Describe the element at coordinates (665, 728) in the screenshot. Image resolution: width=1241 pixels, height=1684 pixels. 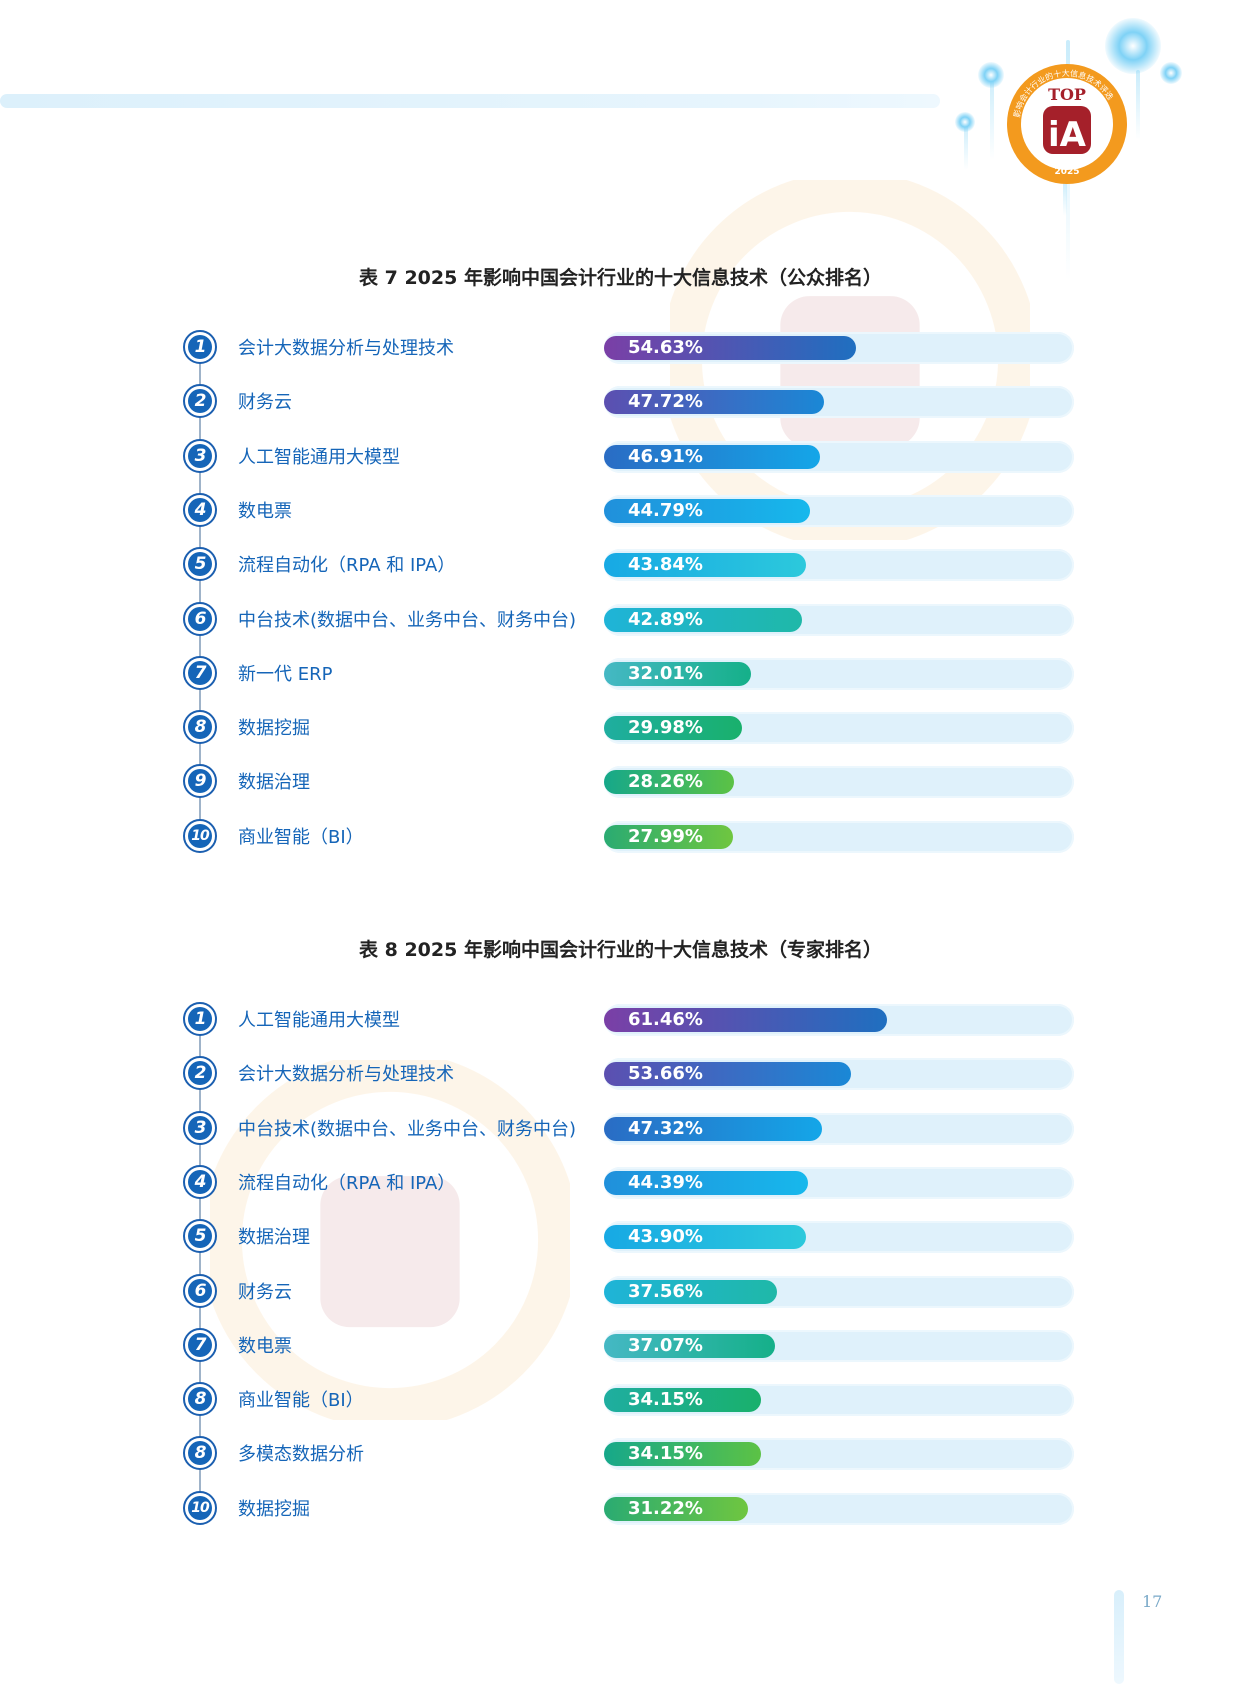
I see `bar-value-label: 29.98%` at that location.